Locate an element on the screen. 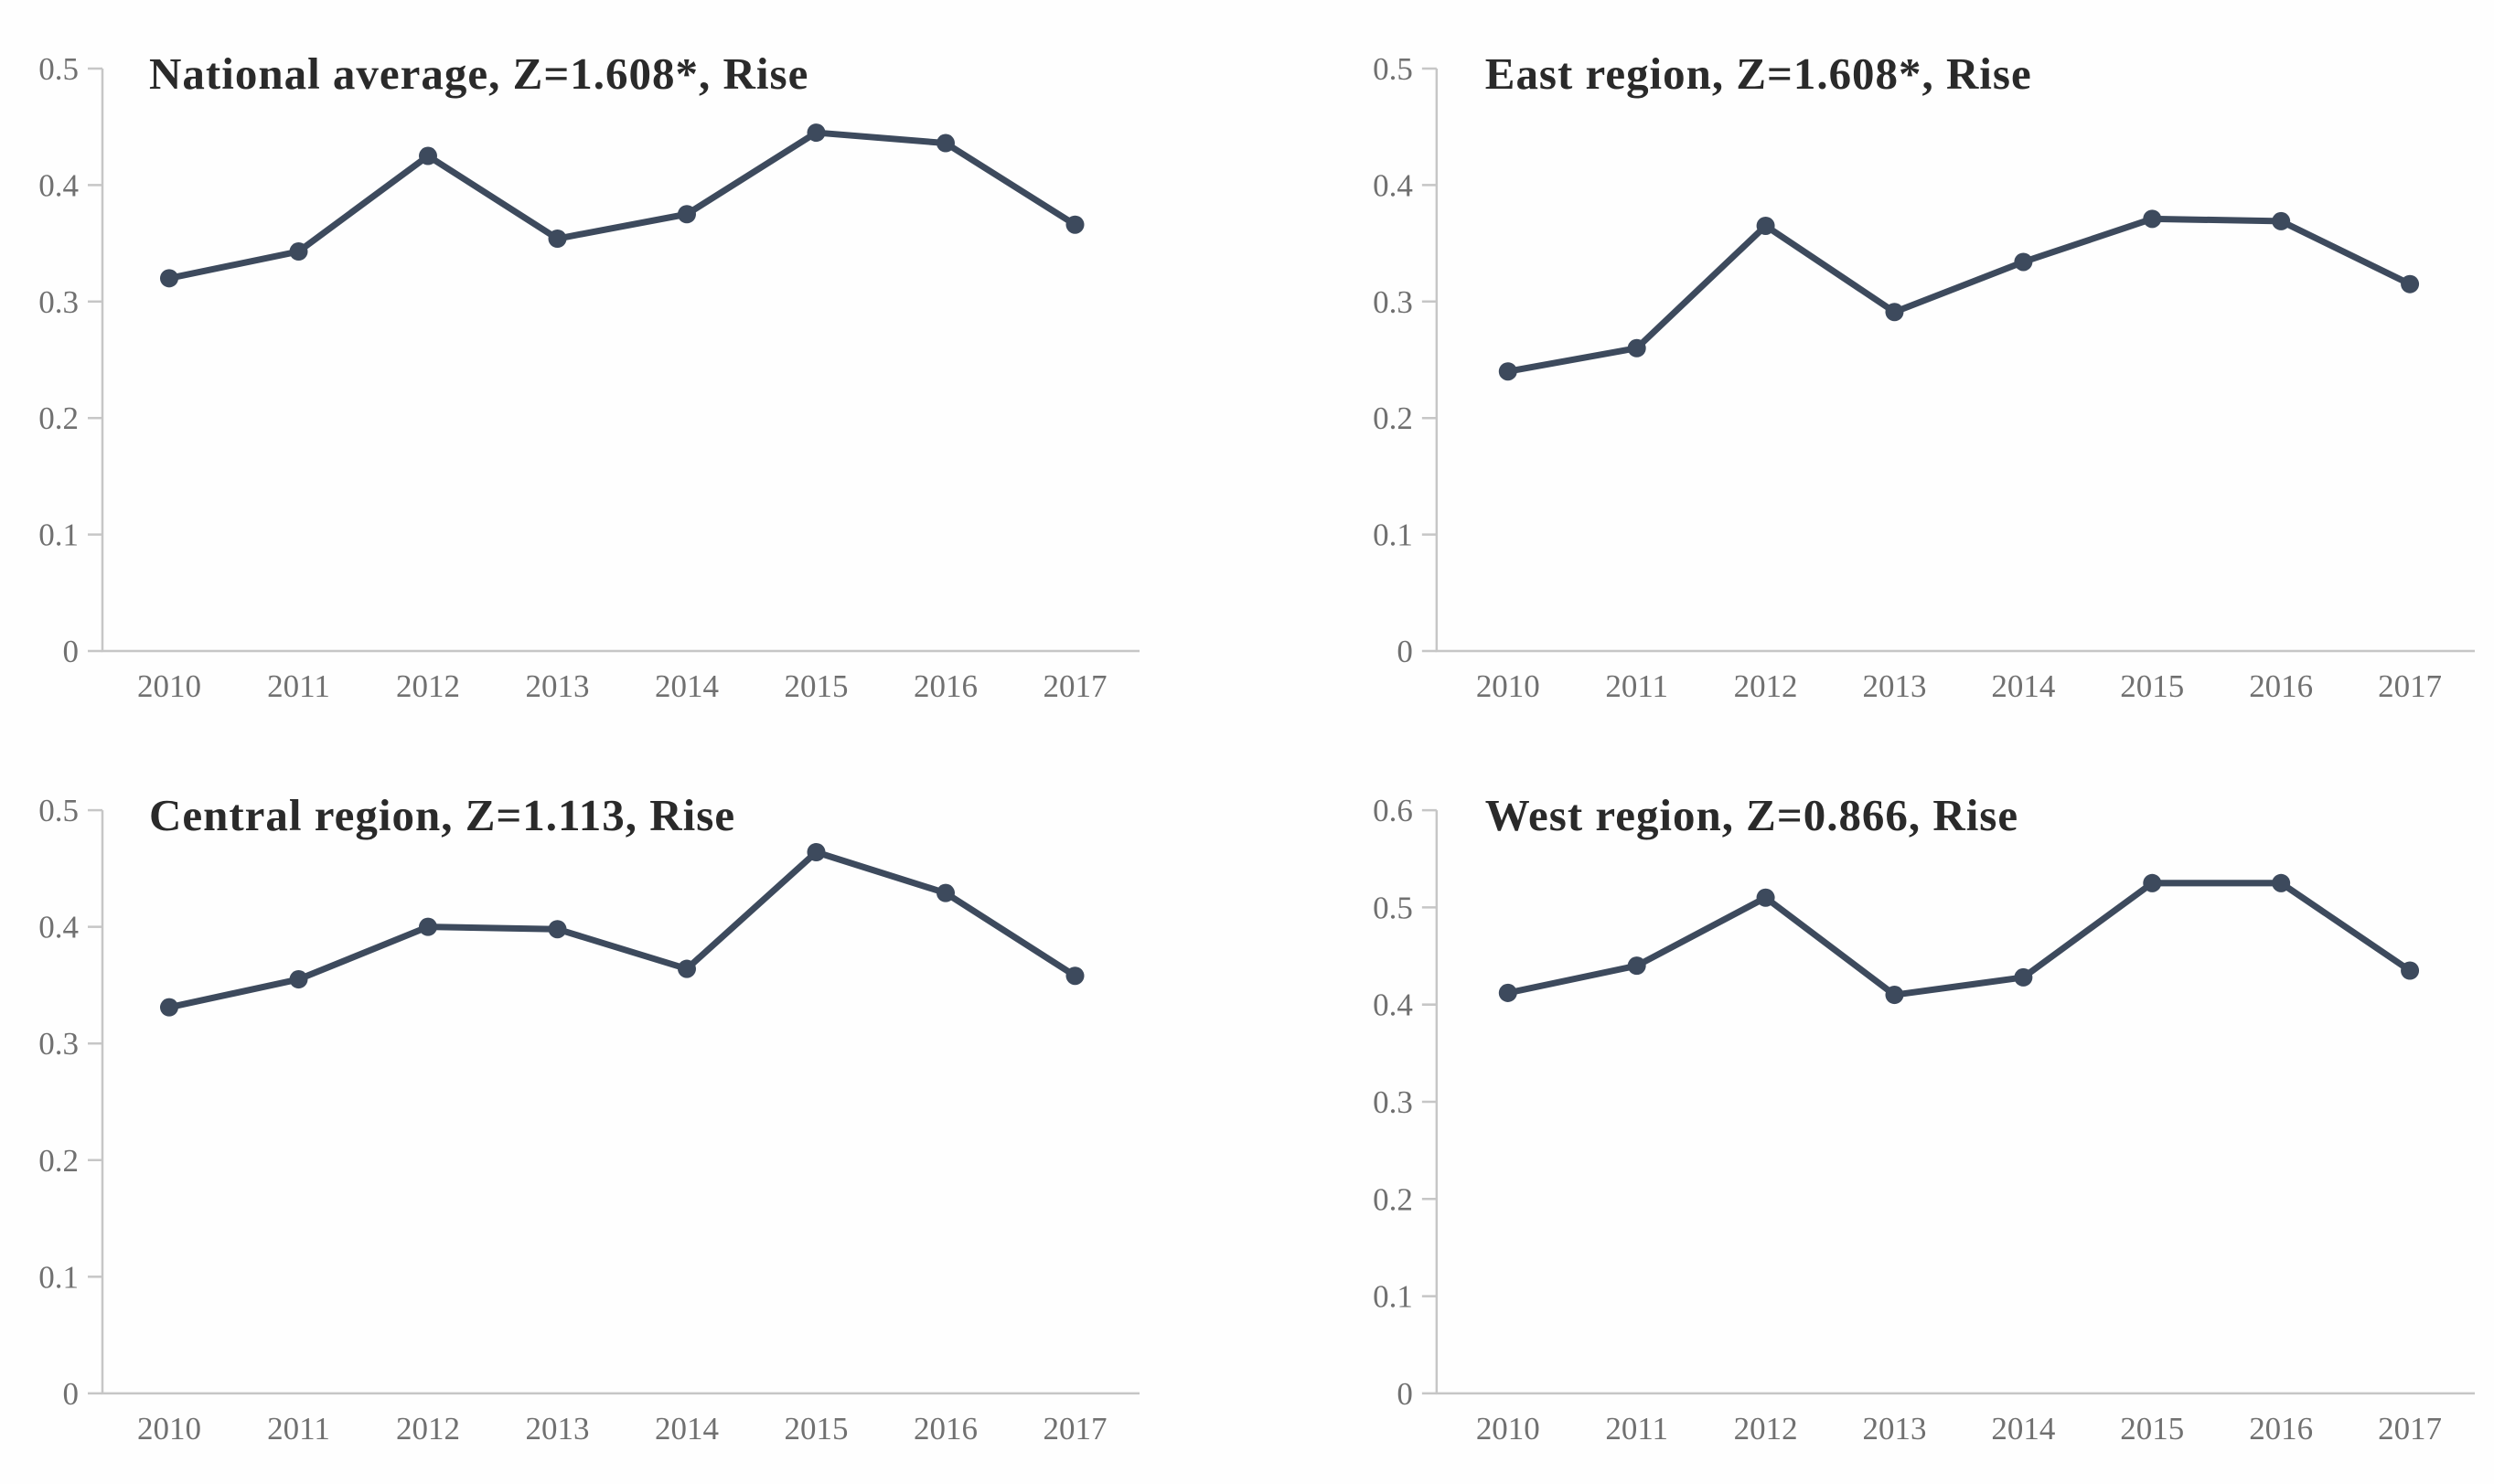  chart-title: East region, Z=1.608*, Rise is located at coordinates (1758, 73).